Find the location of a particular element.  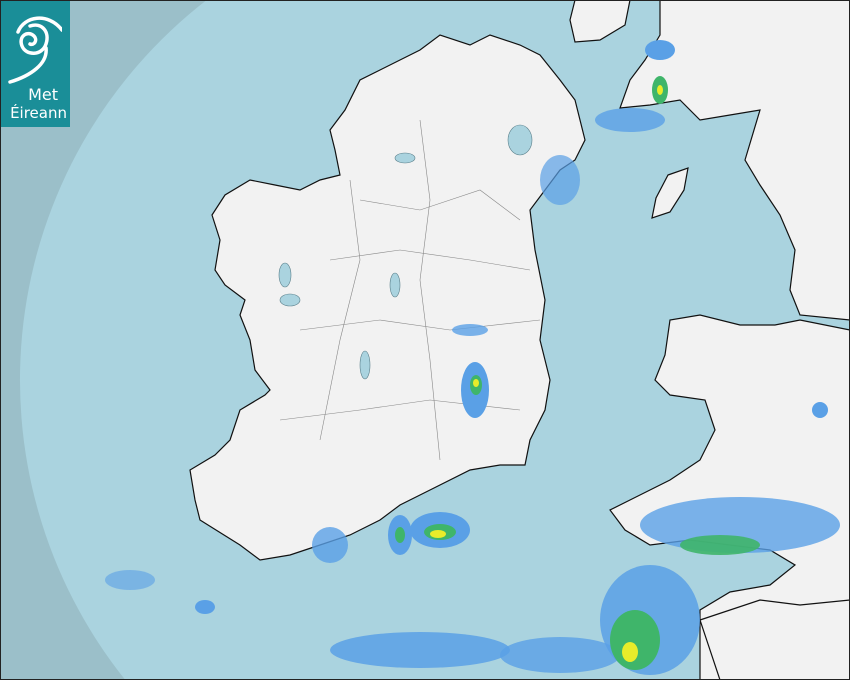

lough-corrib is located at coordinates (285, 275).